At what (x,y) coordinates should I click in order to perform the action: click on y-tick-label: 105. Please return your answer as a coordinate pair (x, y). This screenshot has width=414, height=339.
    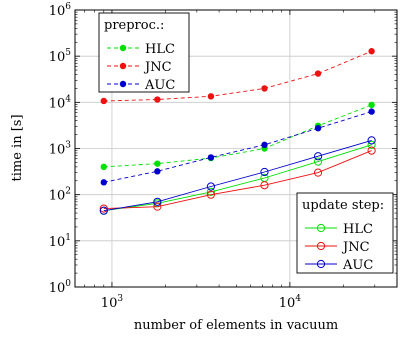
    Looking at the image, I should click on (60, 56).